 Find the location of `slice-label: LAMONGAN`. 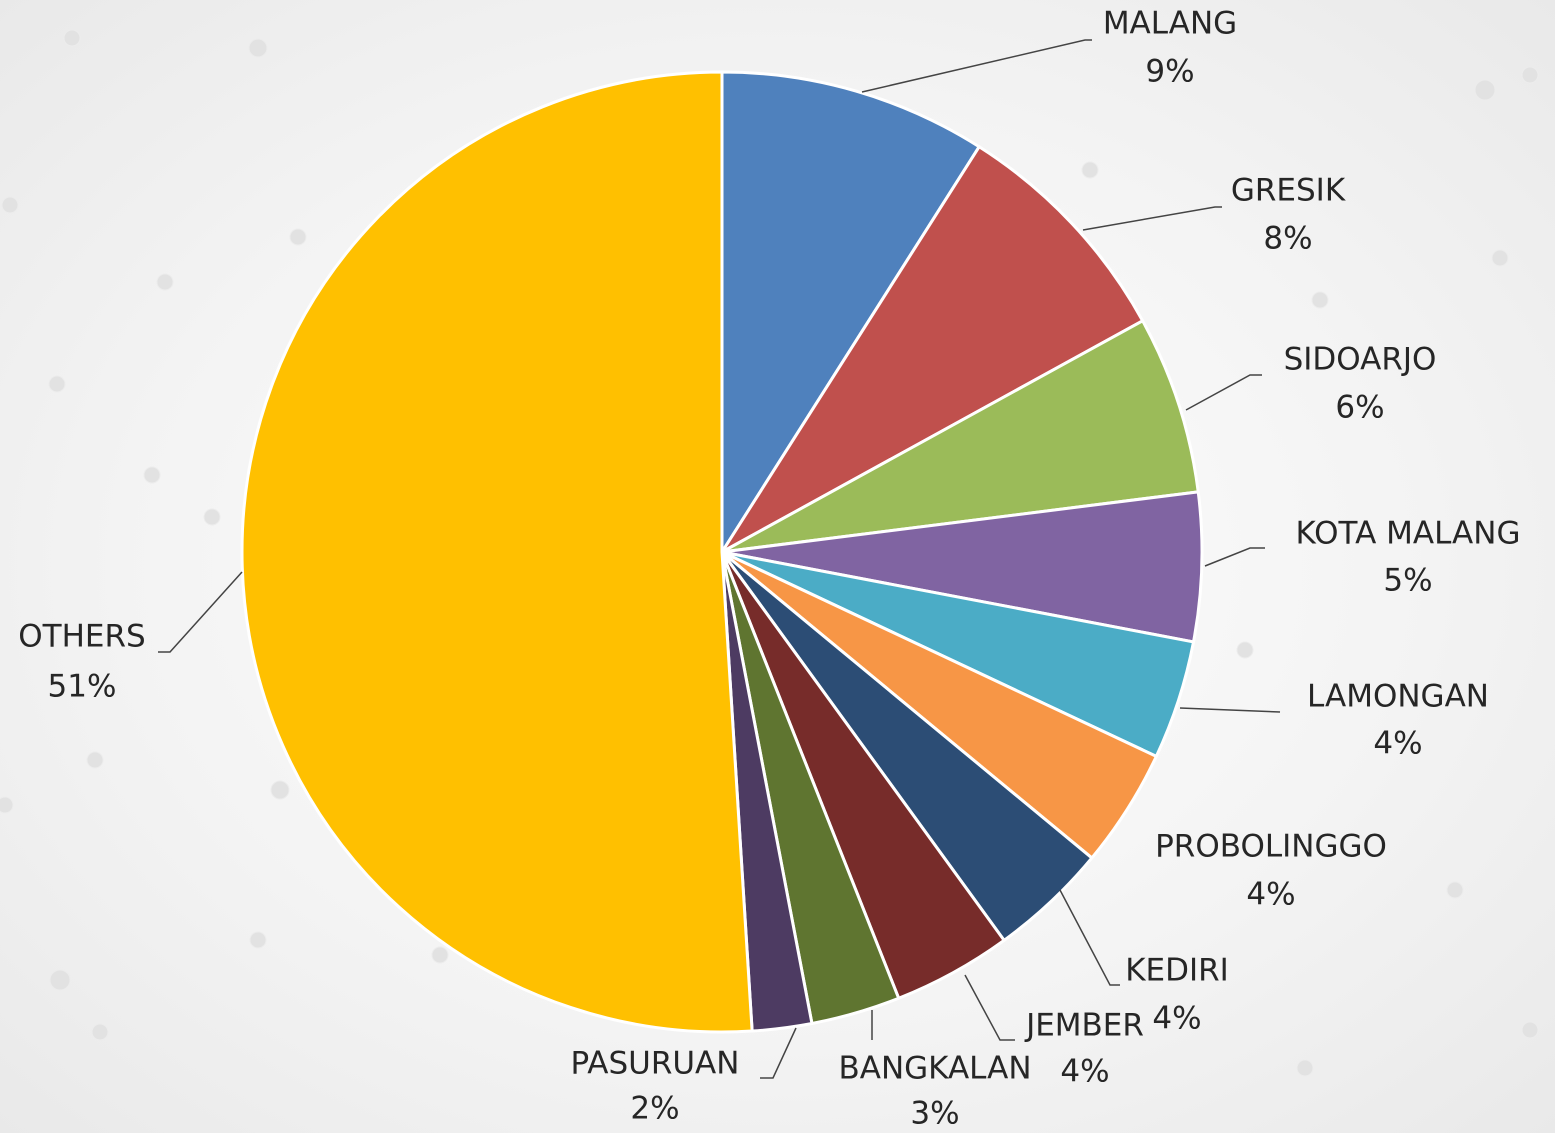

slice-label: LAMONGAN is located at coordinates (1398, 697).